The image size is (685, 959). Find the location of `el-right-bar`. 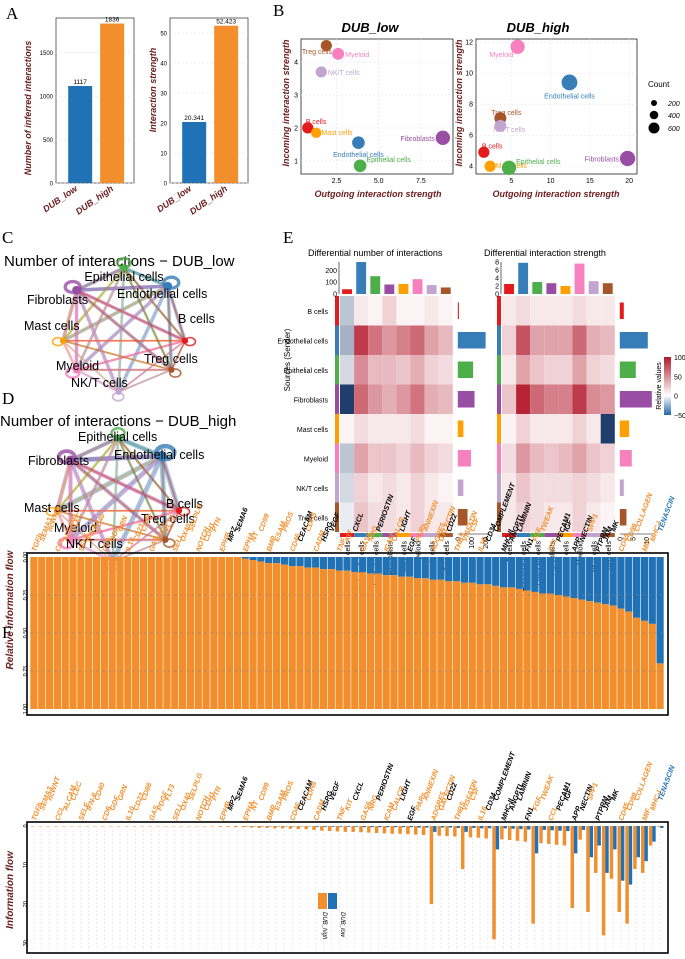

el-right-bar is located at coordinates (466, 399).